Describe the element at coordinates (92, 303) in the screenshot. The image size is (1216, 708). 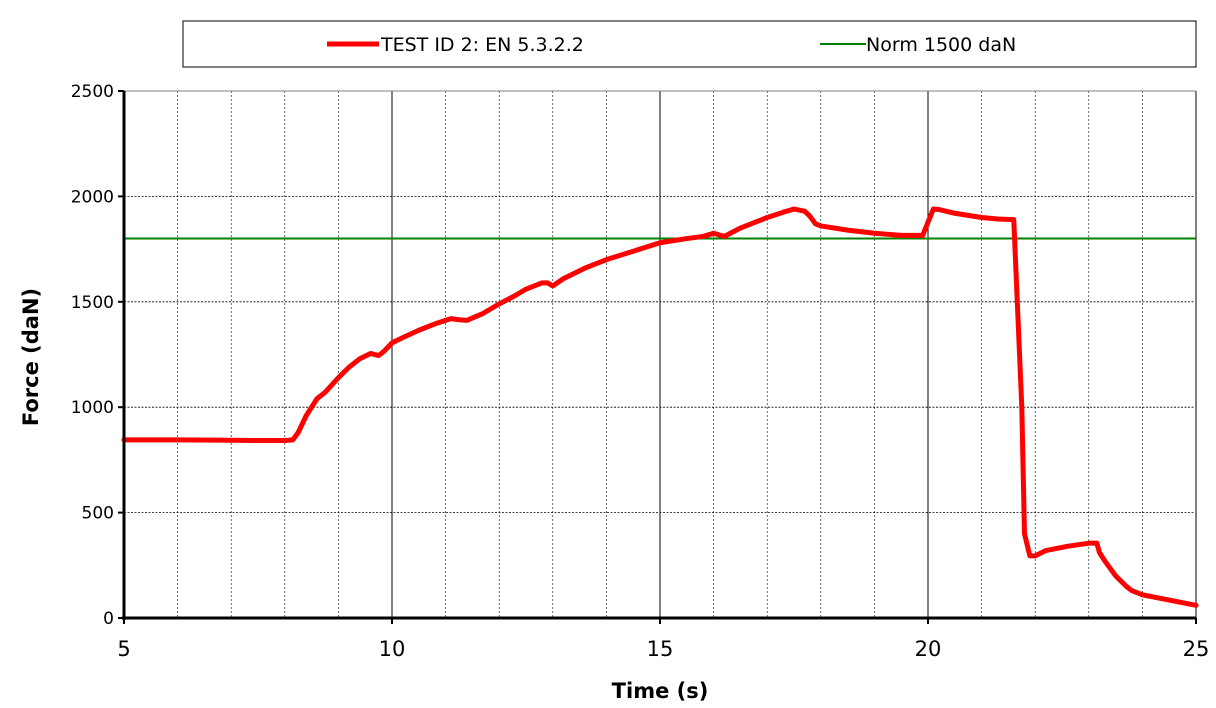
I see `y-tick-label: 1500` at that location.